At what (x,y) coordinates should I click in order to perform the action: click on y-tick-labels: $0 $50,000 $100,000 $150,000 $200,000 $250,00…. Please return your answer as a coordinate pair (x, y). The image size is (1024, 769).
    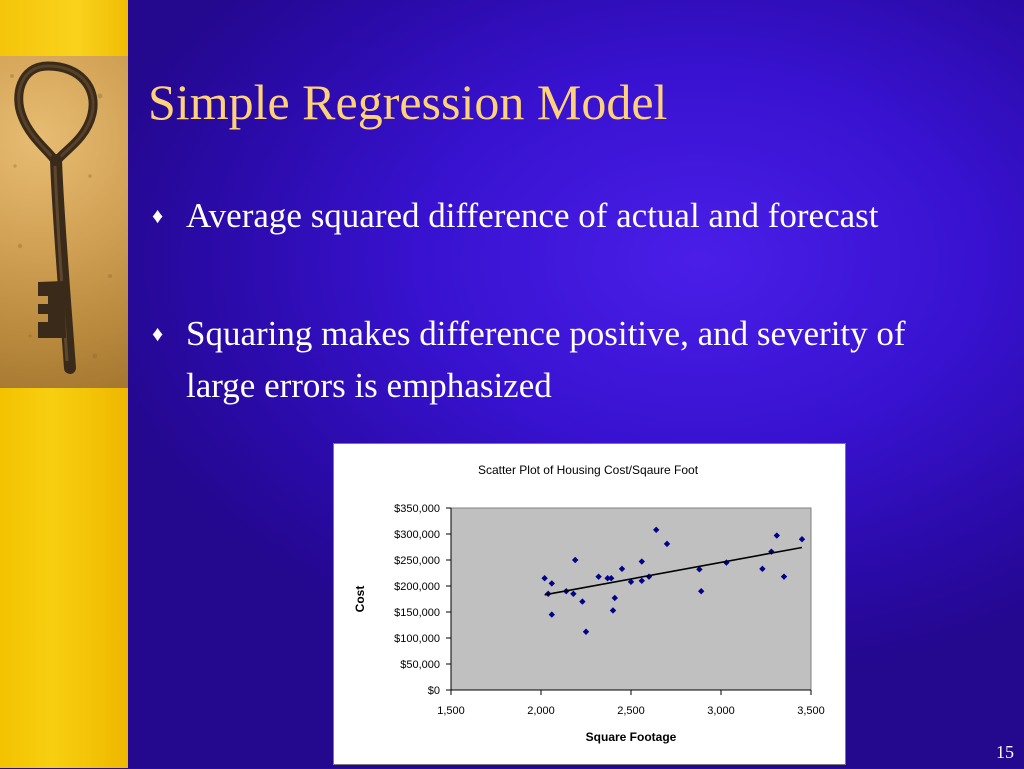
    Looking at the image, I should click on (417, 600).